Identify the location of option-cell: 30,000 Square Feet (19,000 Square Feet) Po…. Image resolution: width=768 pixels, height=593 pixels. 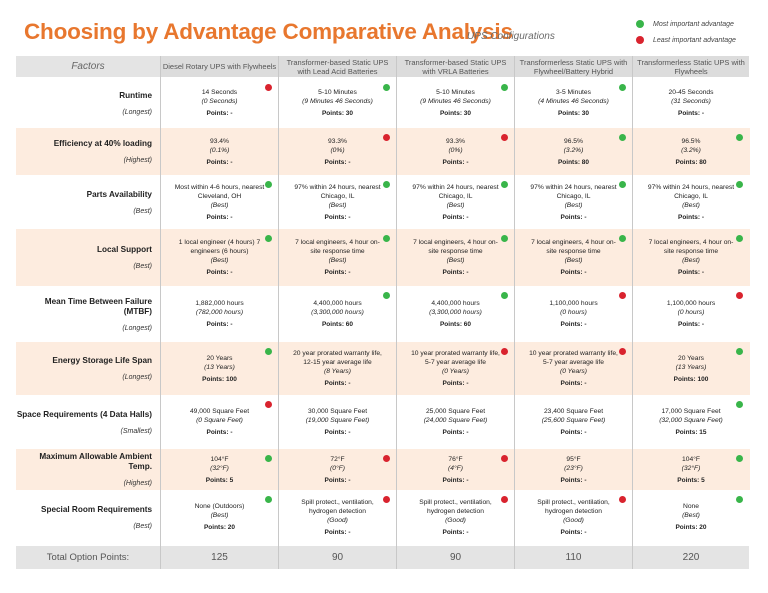
(337, 422).